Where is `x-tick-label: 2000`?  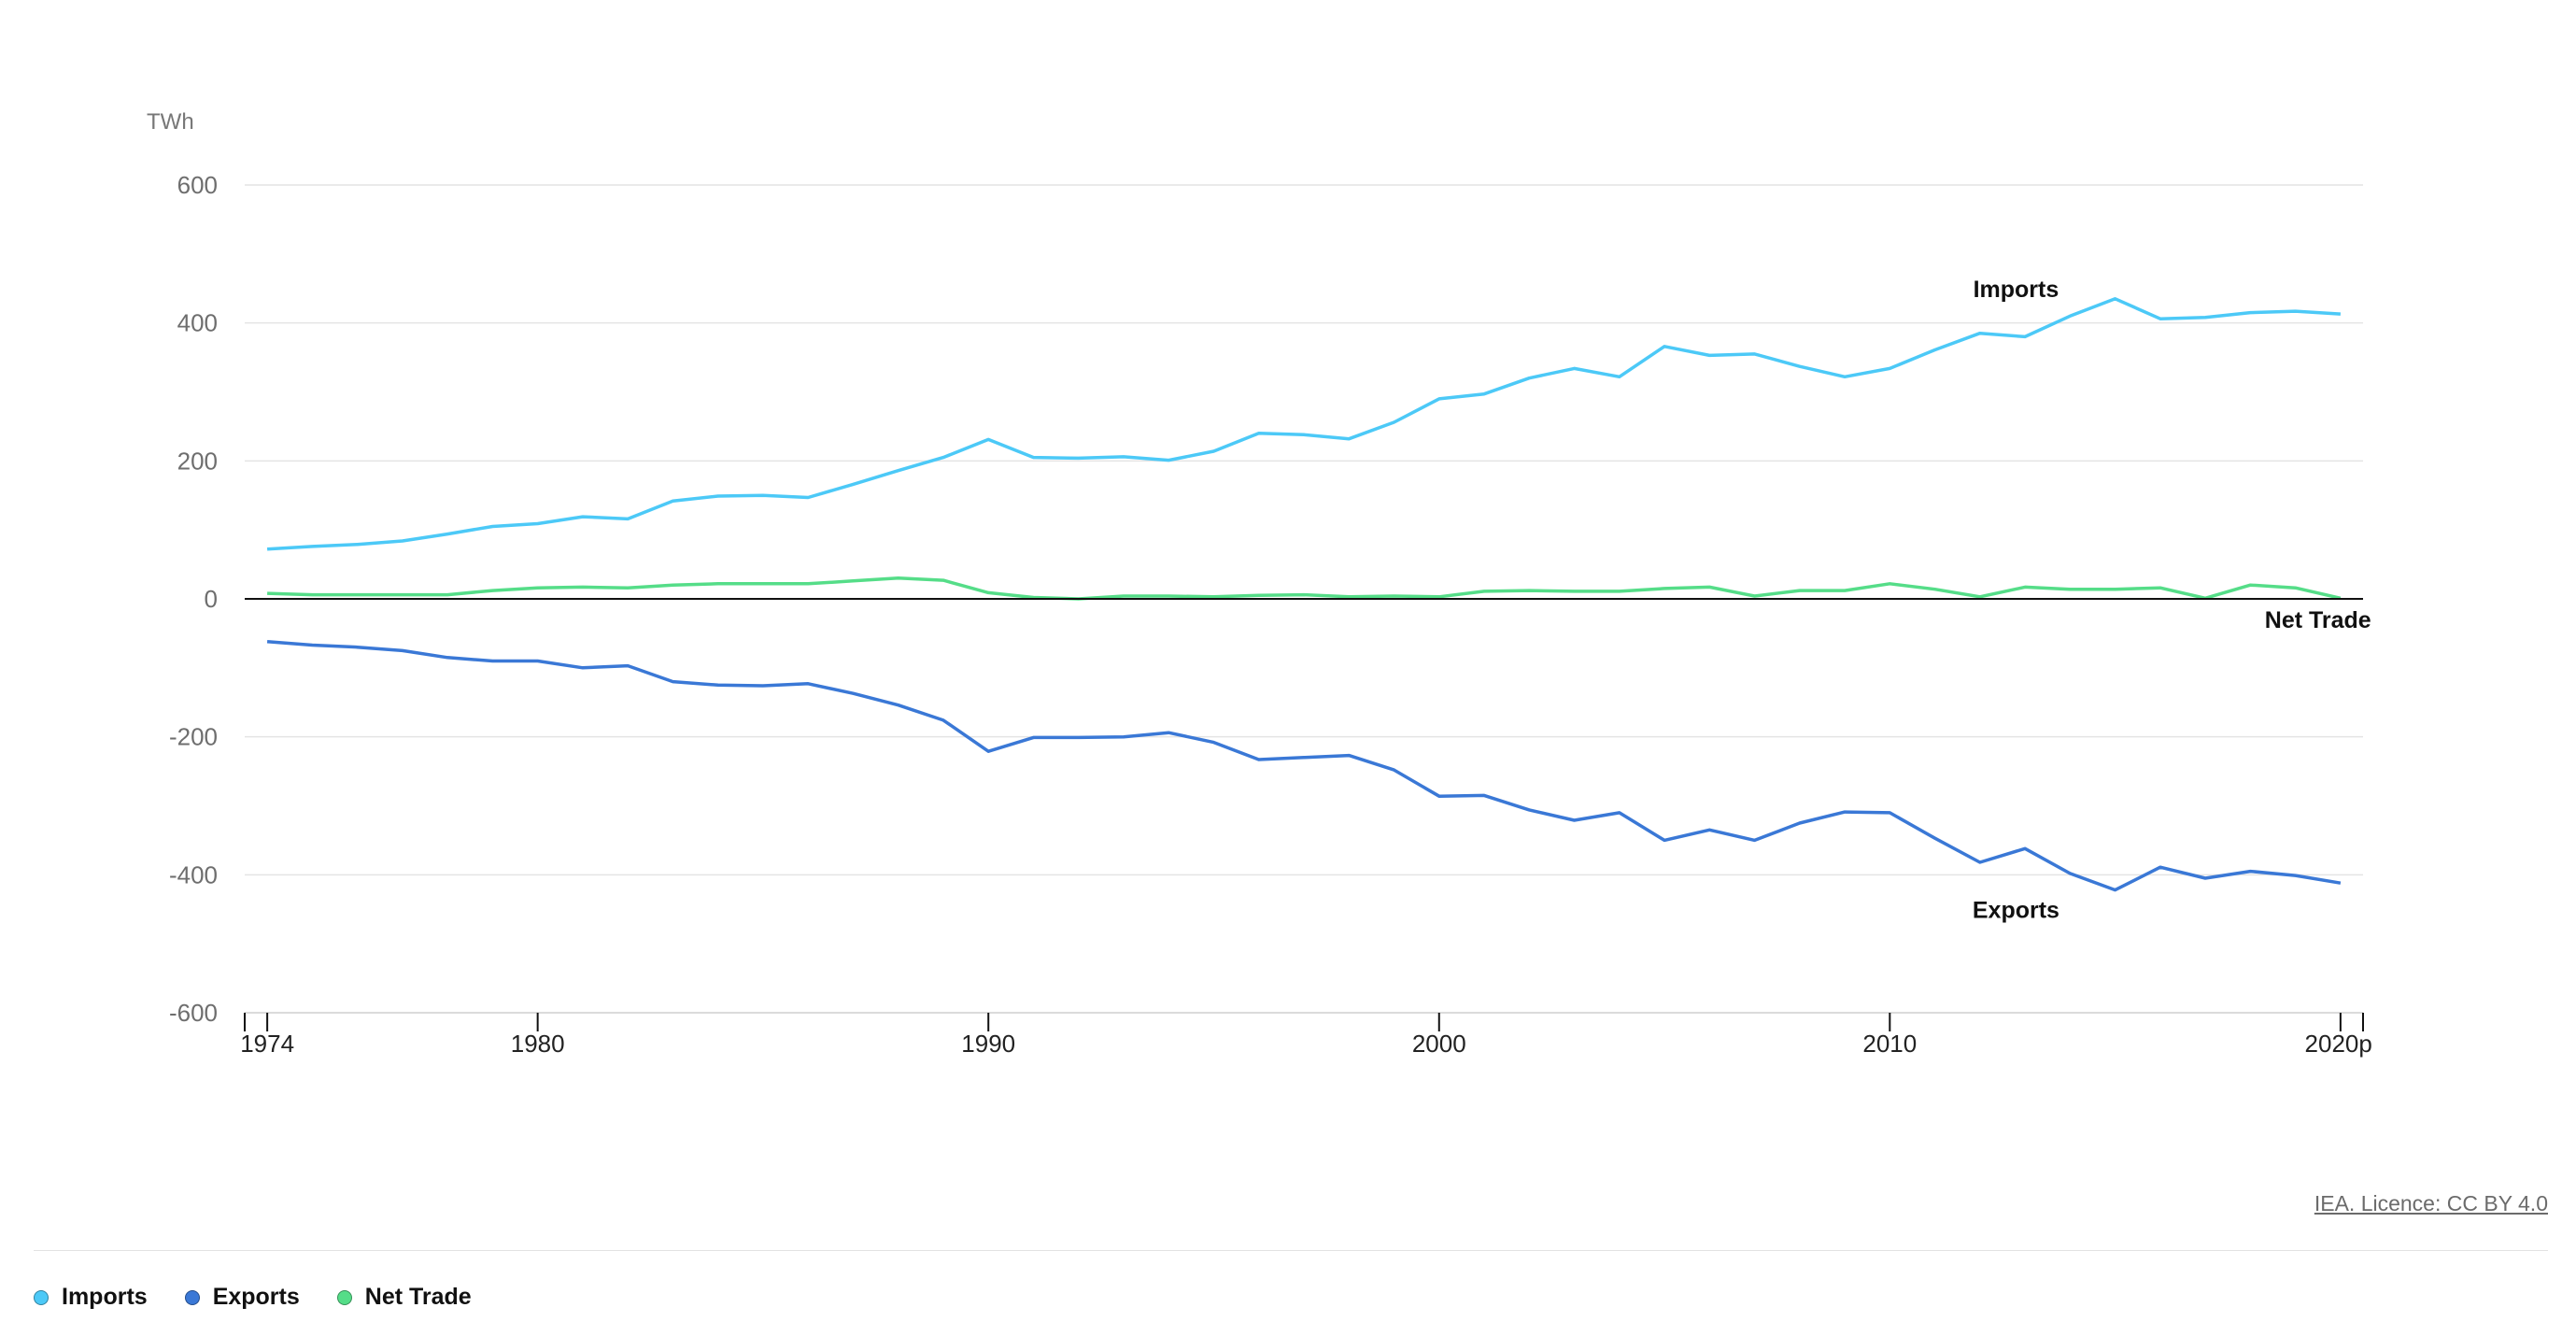
x-tick-label: 2000 is located at coordinates (1439, 1044).